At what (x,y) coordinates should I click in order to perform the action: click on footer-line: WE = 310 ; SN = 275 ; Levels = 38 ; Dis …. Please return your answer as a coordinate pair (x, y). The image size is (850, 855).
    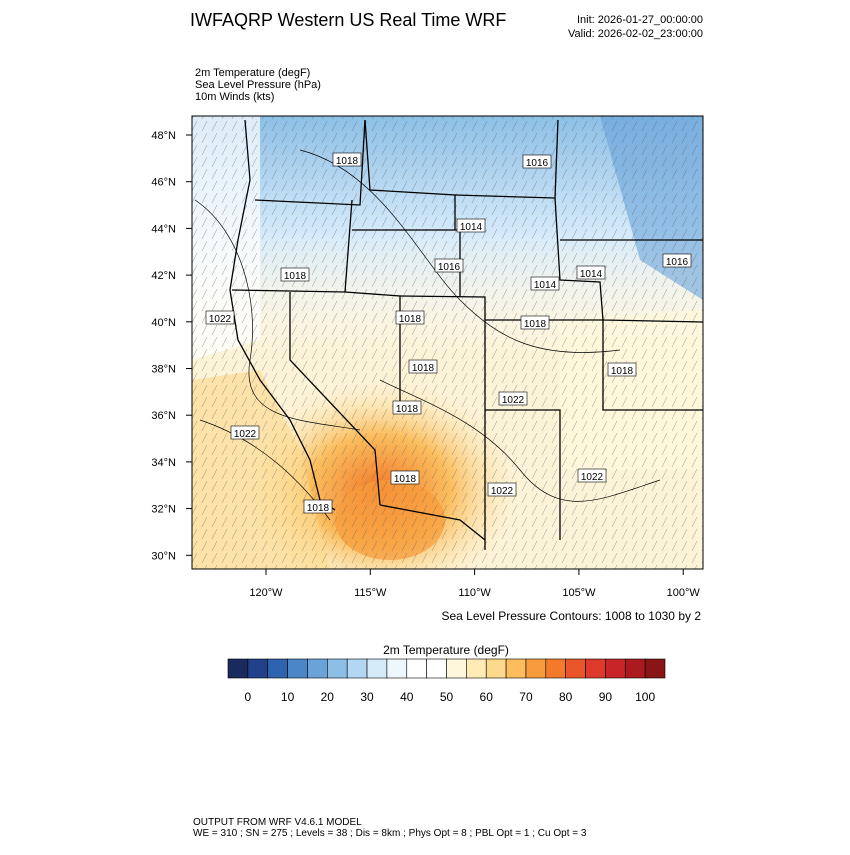
    Looking at the image, I should click on (390, 833).